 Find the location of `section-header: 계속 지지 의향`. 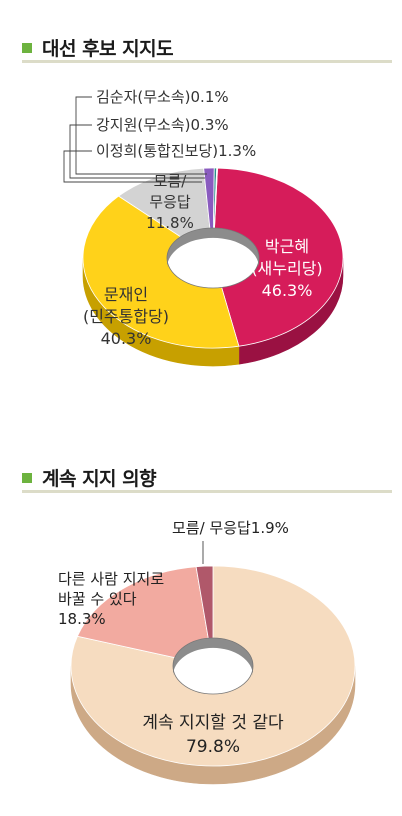

section-header: 계속 지지 의향 is located at coordinates (89, 477).